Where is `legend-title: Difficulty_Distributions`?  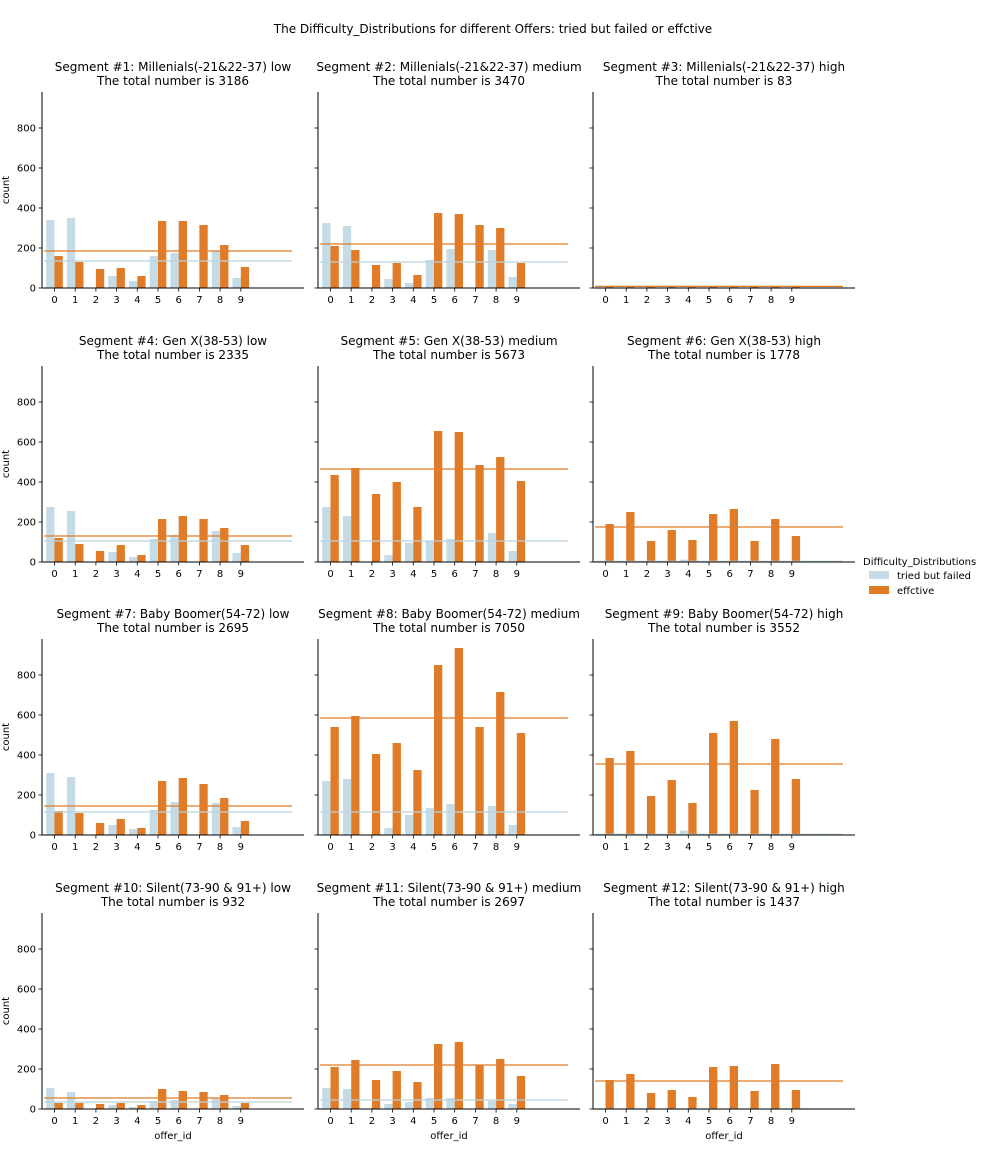 legend-title: Difficulty_Distributions is located at coordinates (919, 562).